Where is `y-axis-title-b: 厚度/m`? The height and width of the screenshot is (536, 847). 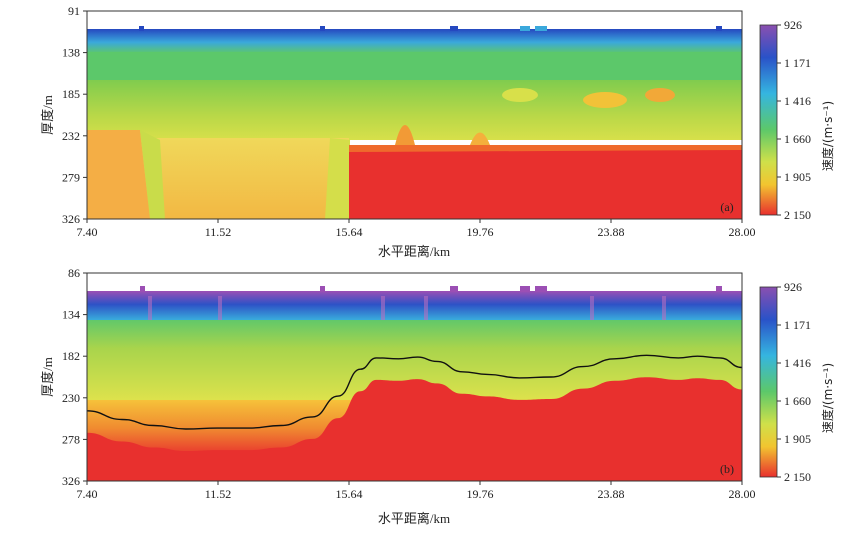
y-axis-title-b: 厚度/m is located at coordinates (47, 377).